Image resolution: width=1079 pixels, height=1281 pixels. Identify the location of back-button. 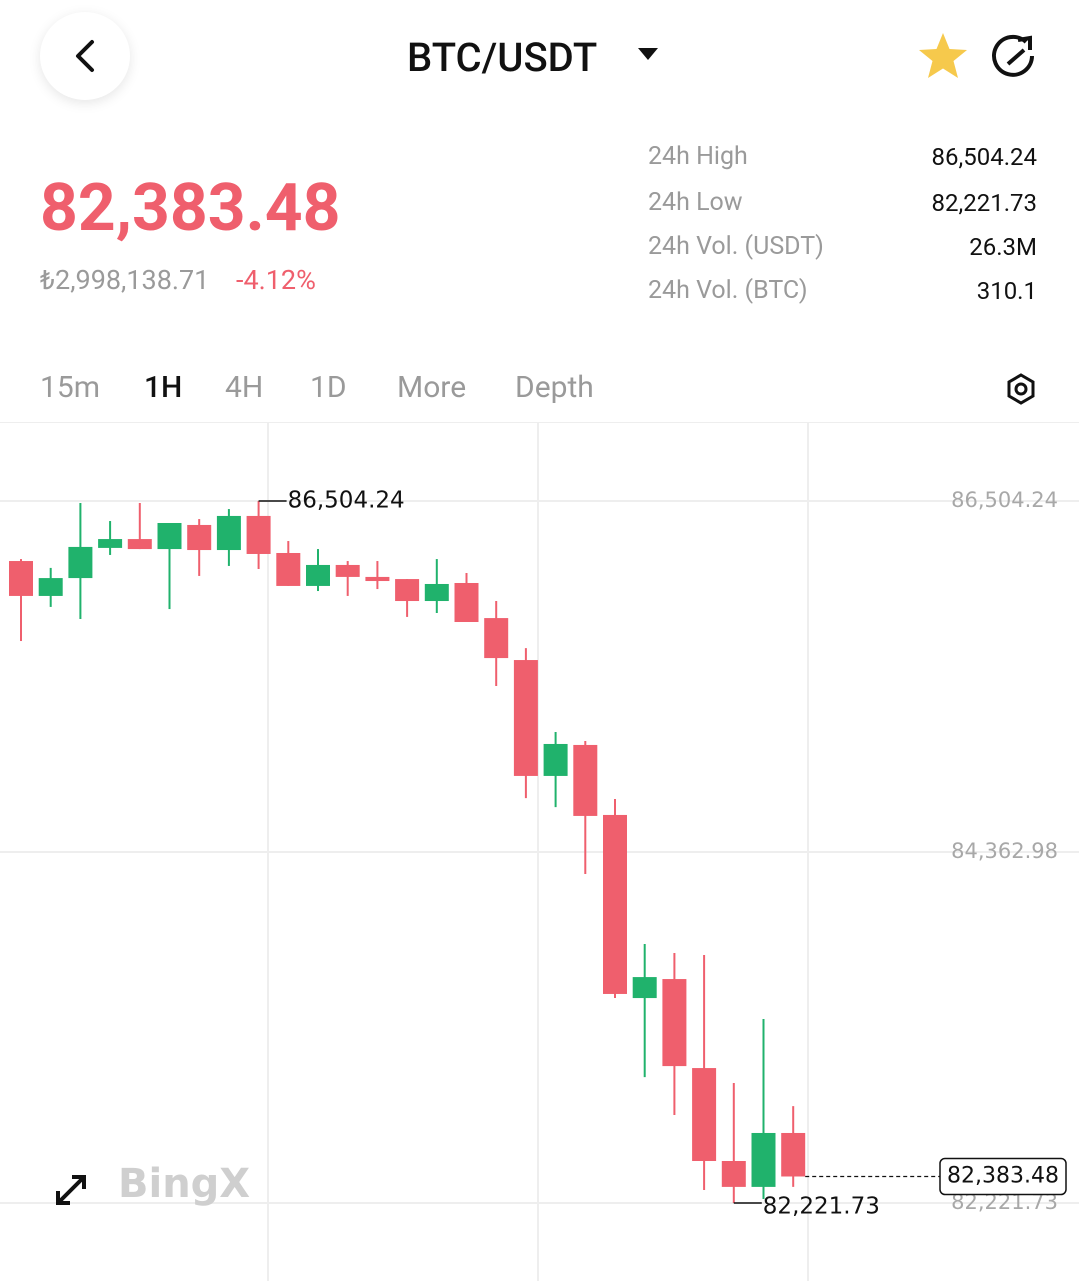
(85, 56).